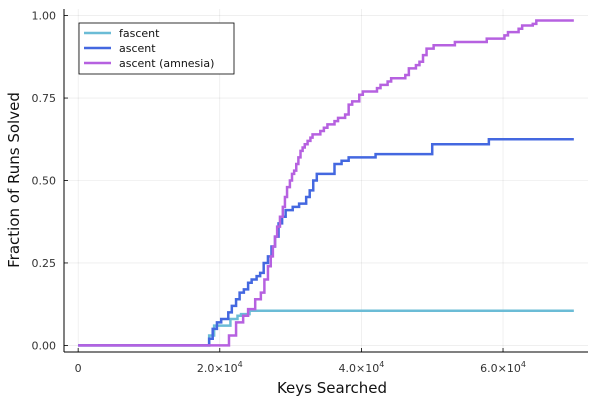  I want to click on legend-label: fascent, so click(139, 33).